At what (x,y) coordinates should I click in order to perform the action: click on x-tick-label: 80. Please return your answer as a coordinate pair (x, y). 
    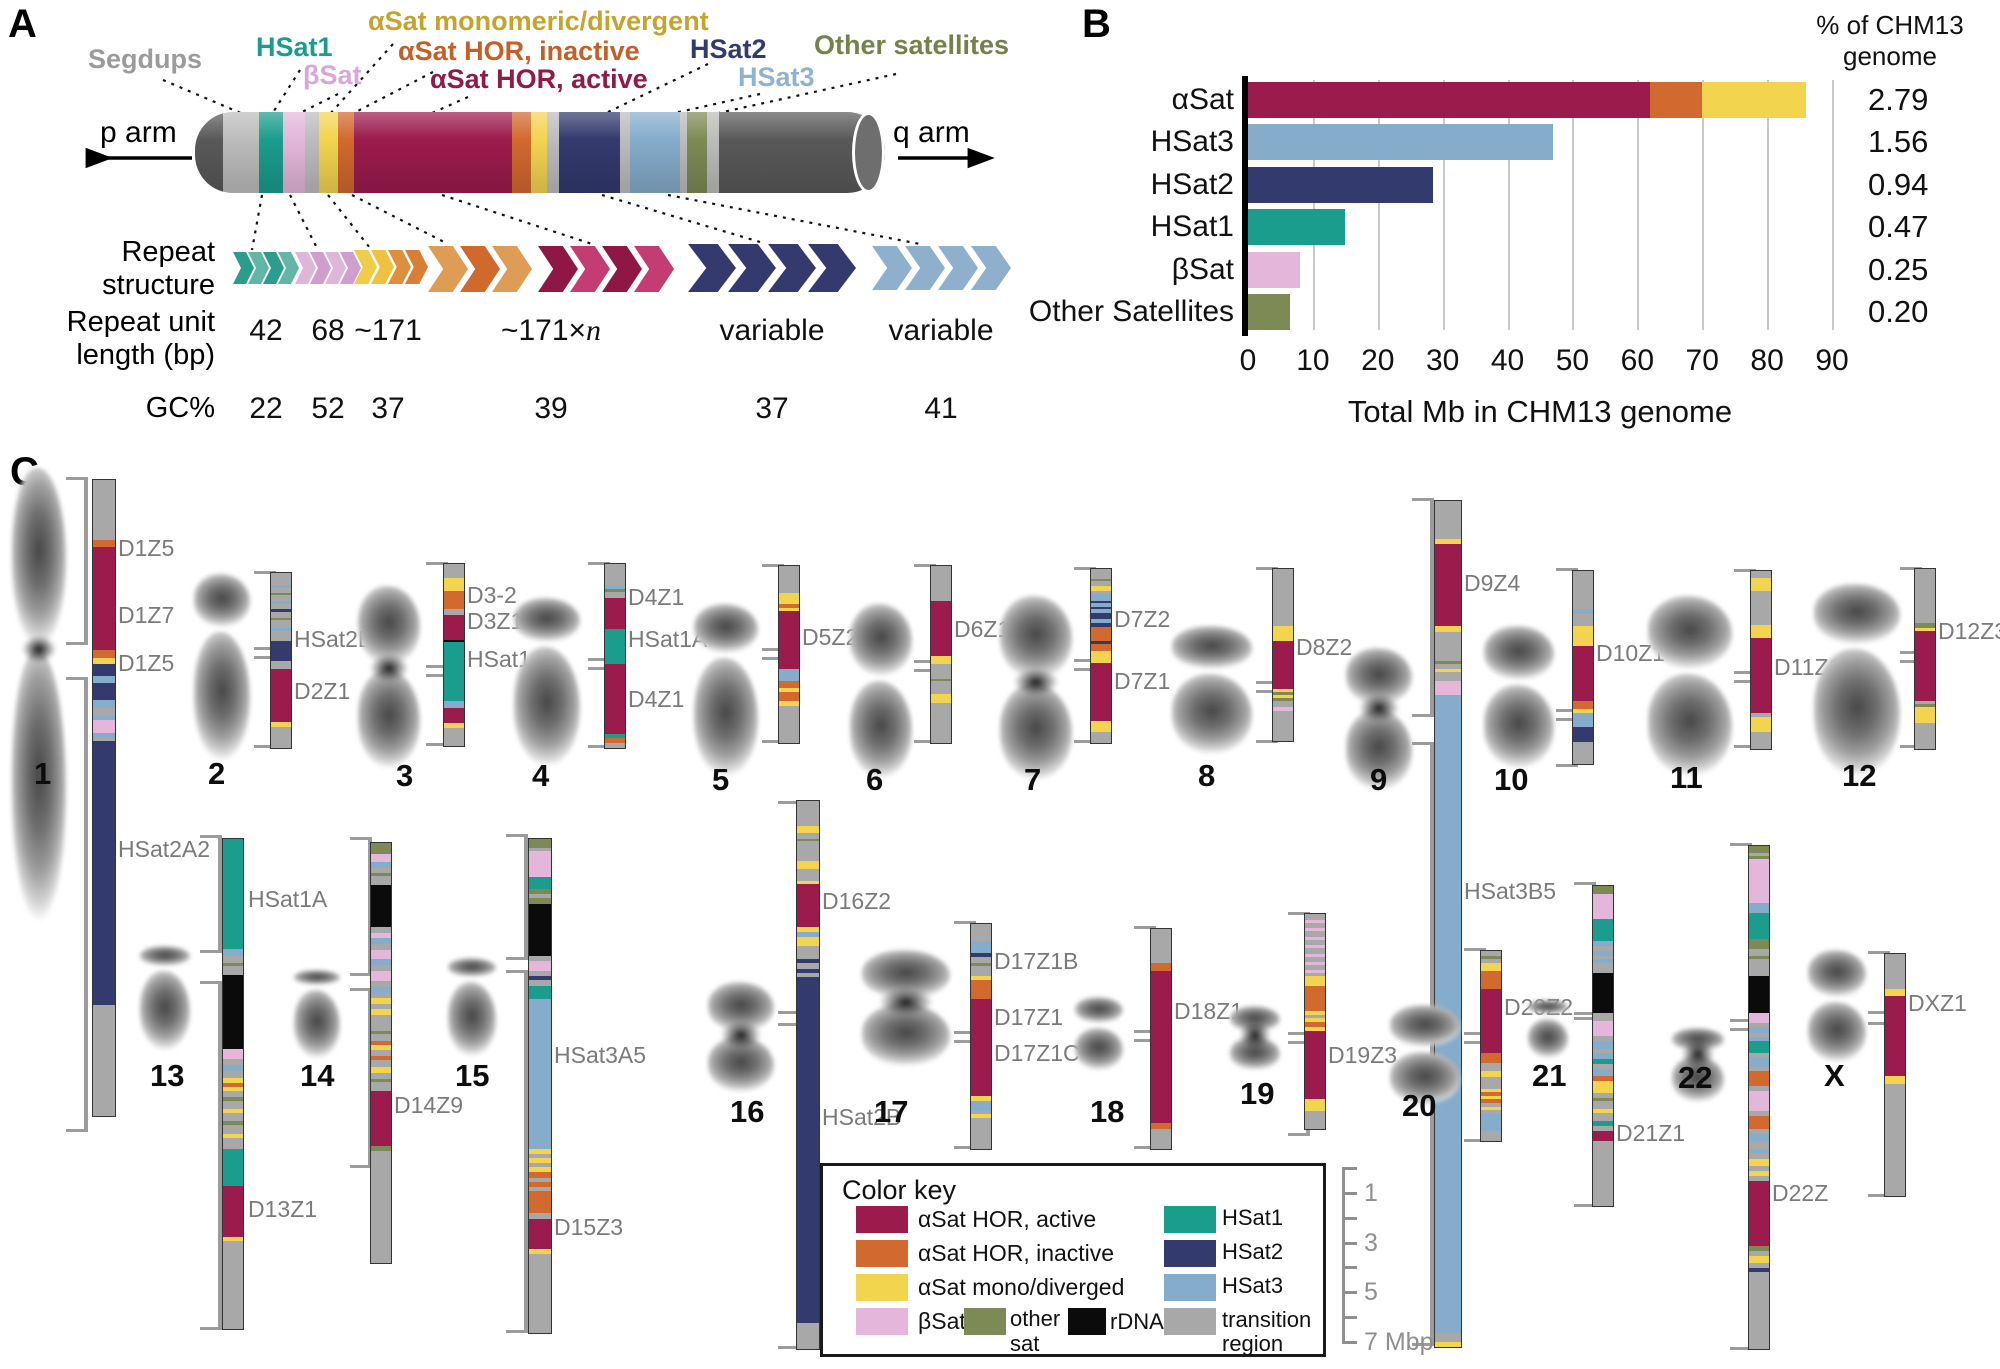
    Looking at the image, I should click on (1767, 360).